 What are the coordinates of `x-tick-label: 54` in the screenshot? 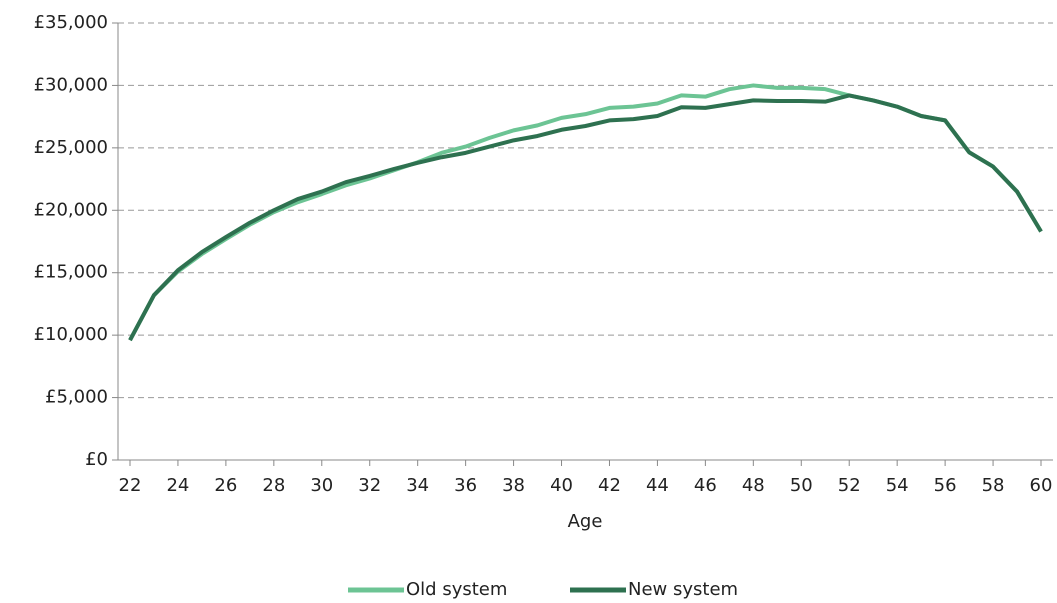 It's located at (897, 485).